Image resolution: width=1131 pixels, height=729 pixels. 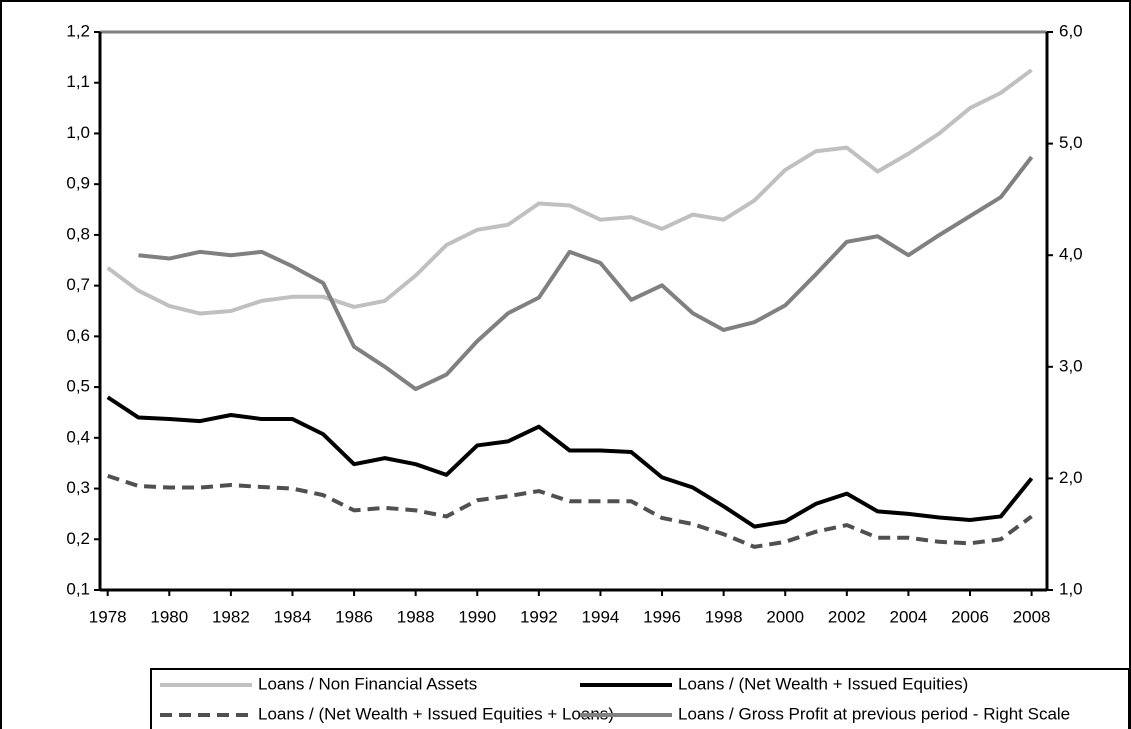 I want to click on legend-label: Loans / Non Financial Assets, so click(x=367, y=683).